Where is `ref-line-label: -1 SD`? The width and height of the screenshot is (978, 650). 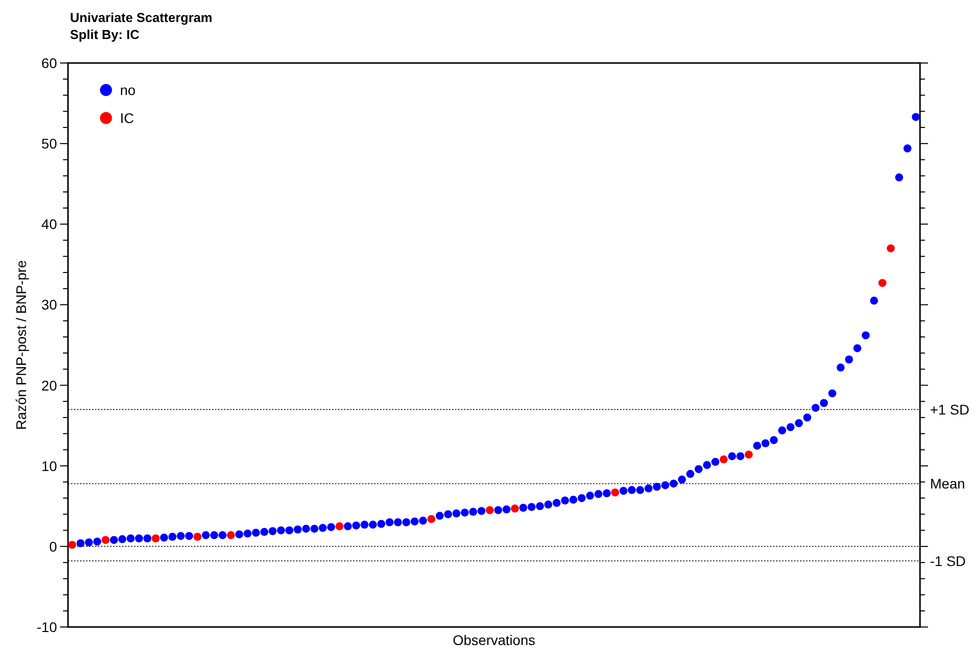
ref-line-label: -1 SD is located at coordinates (948, 560).